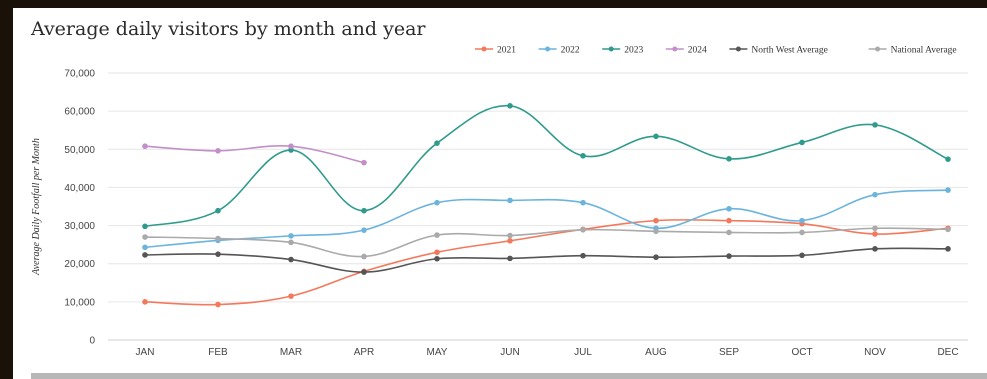 Image resolution: width=987 pixels, height=379 pixels. Describe the element at coordinates (622, 51) in the screenshot. I see `legend-item-2023: 2023` at that location.